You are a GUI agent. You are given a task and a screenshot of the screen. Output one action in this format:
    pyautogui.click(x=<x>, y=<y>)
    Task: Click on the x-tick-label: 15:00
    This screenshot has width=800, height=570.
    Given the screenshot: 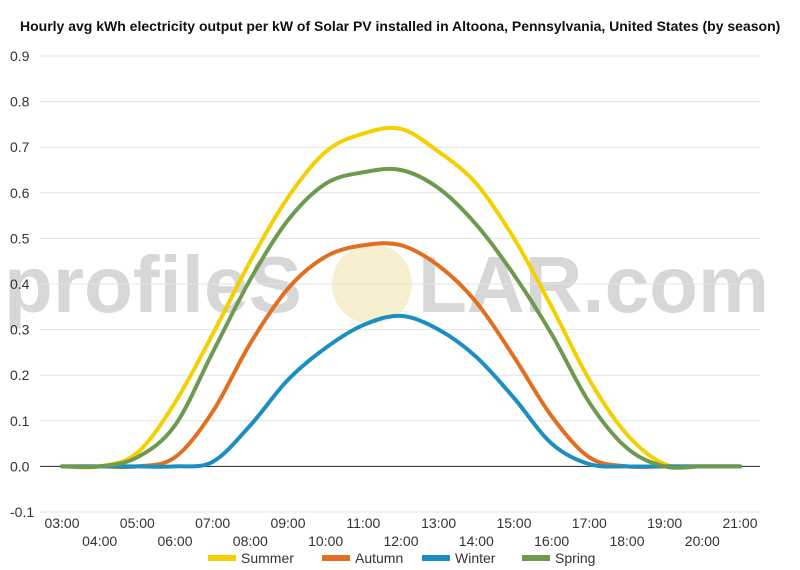 What is the action you would take?
    pyautogui.click(x=513, y=523)
    